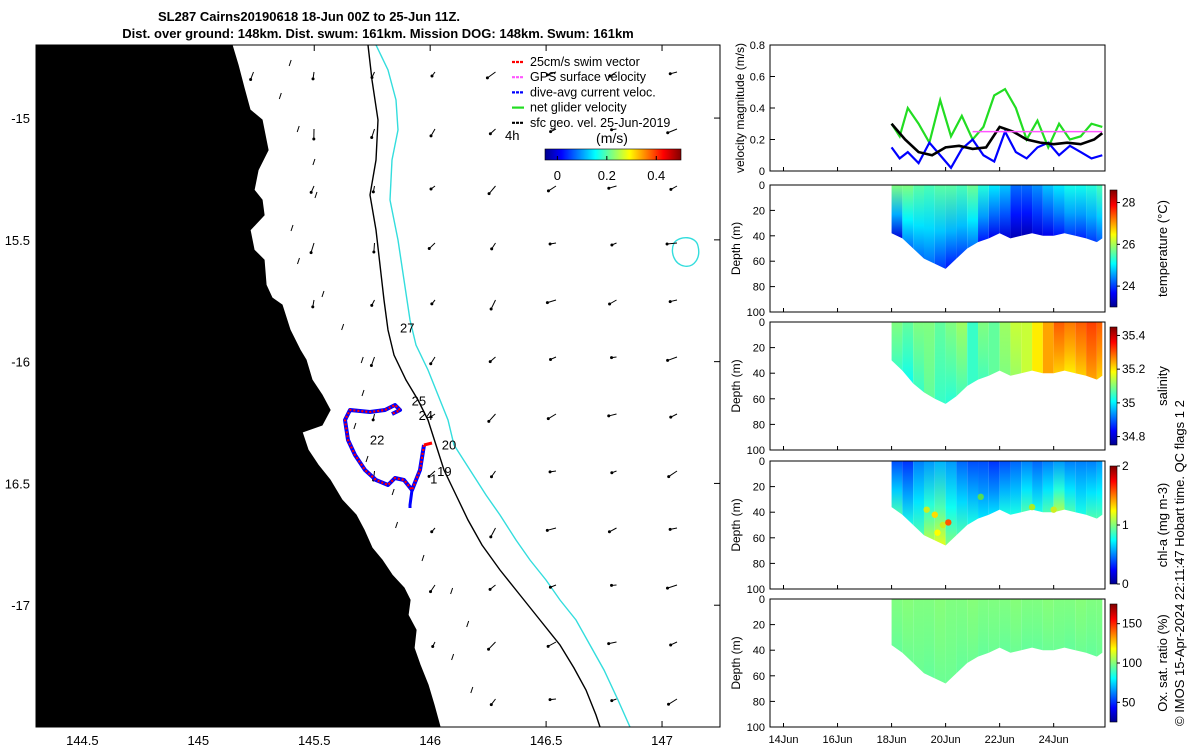 The image size is (1200, 755). I want to click on velocity-ylabel: velocity magnitude (m/s), so click(740, 108).